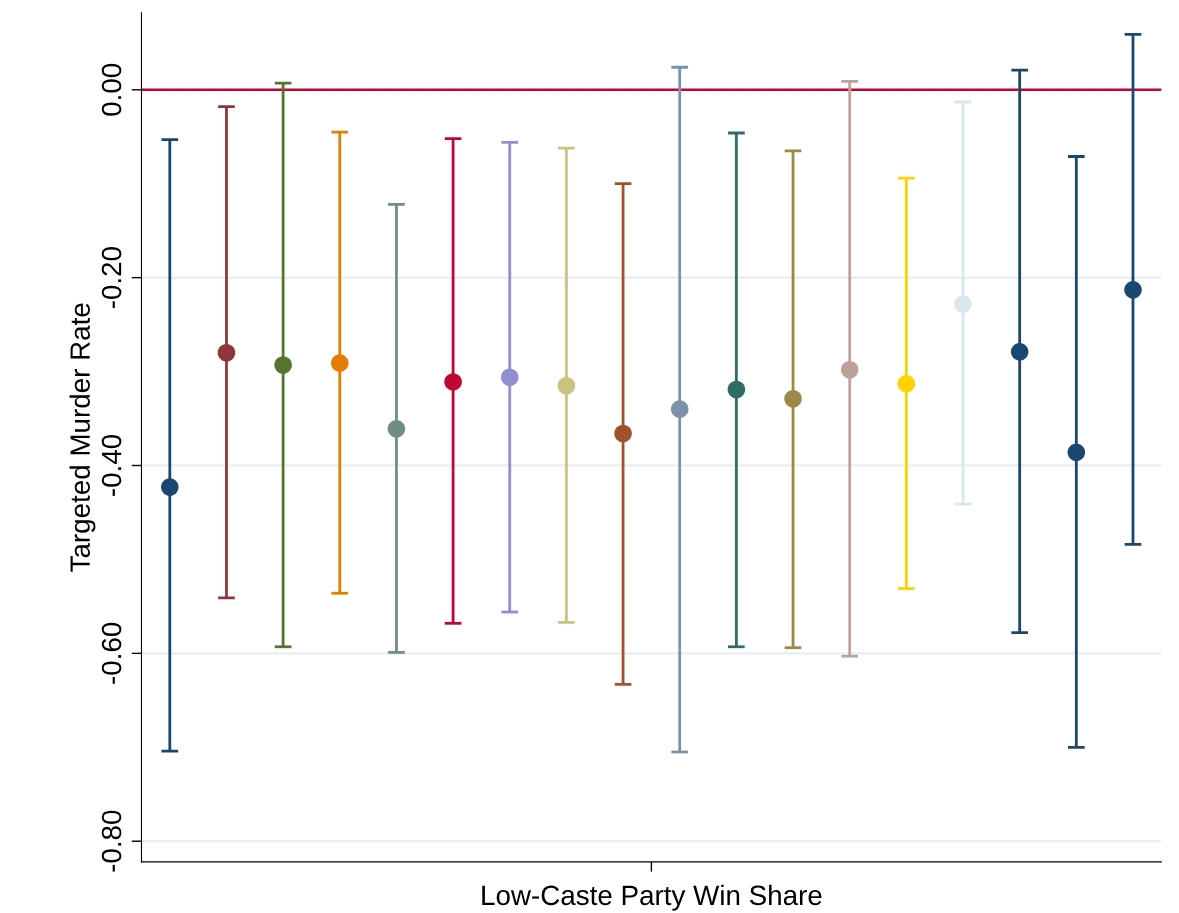 This screenshot has height=913, width=1179. Describe the element at coordinates (82, 437) in the screenshot. I see `y-axis-title: Targeted Murder Rate` at that location.